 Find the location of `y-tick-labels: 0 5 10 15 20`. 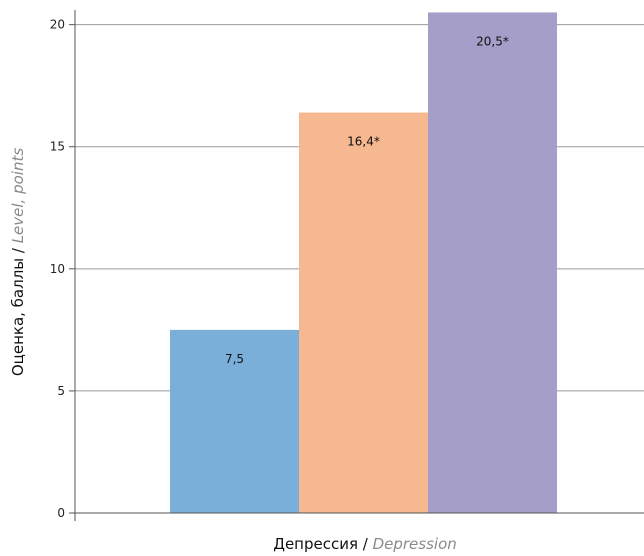

y-tick-labels: 0 5 10 15 20 is located at coordinates (62, 269).